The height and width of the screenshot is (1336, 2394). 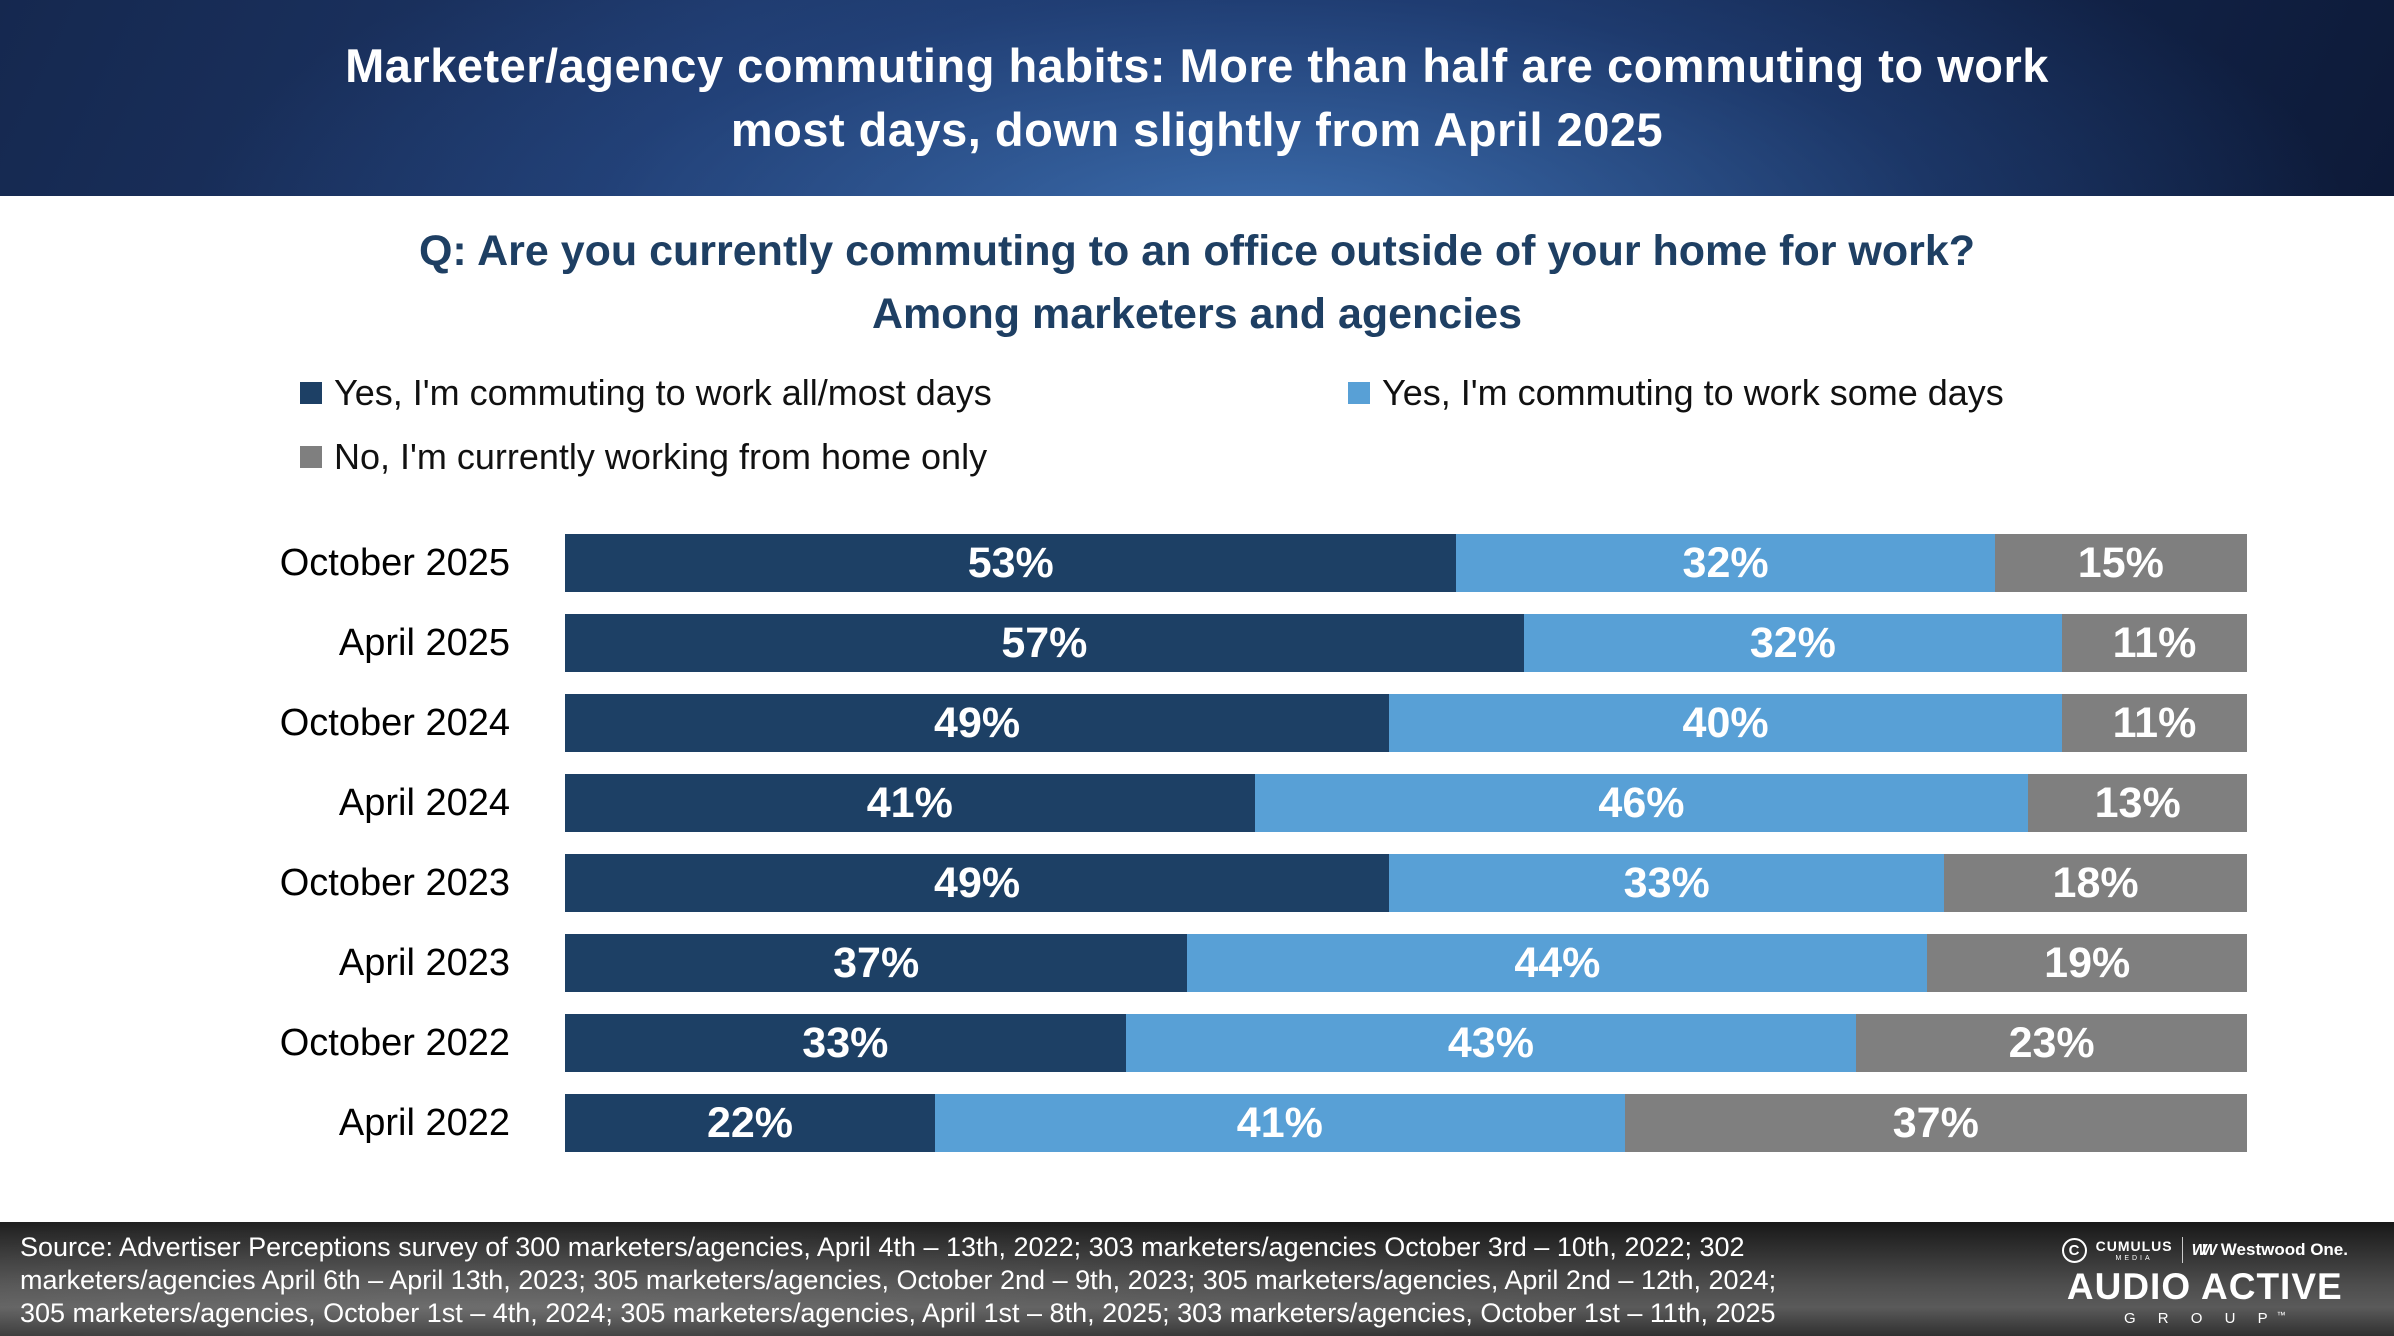 What do you see at coordinates (2134, 1245) in the screenshot?
I see `cumulus-label: CUMULUS` at bounding box center [2134, 1245].